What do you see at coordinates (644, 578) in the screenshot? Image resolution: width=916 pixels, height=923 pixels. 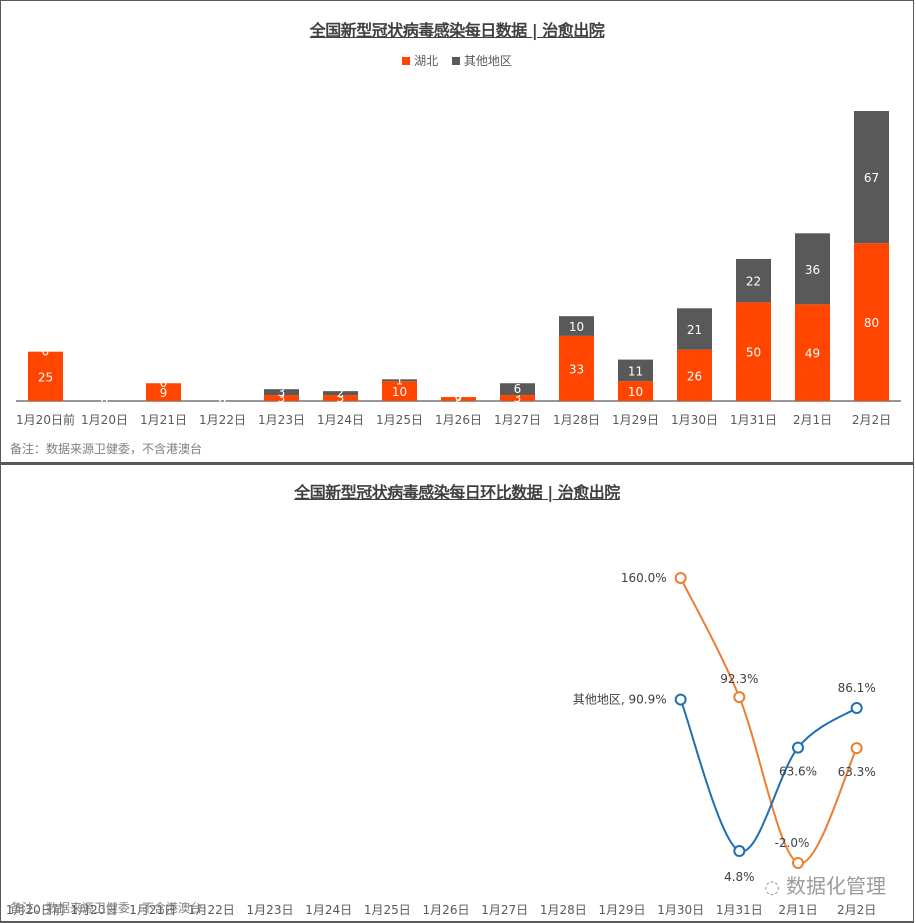 I see `data-point-label: 160.0%` at bounding box center [644, 578].